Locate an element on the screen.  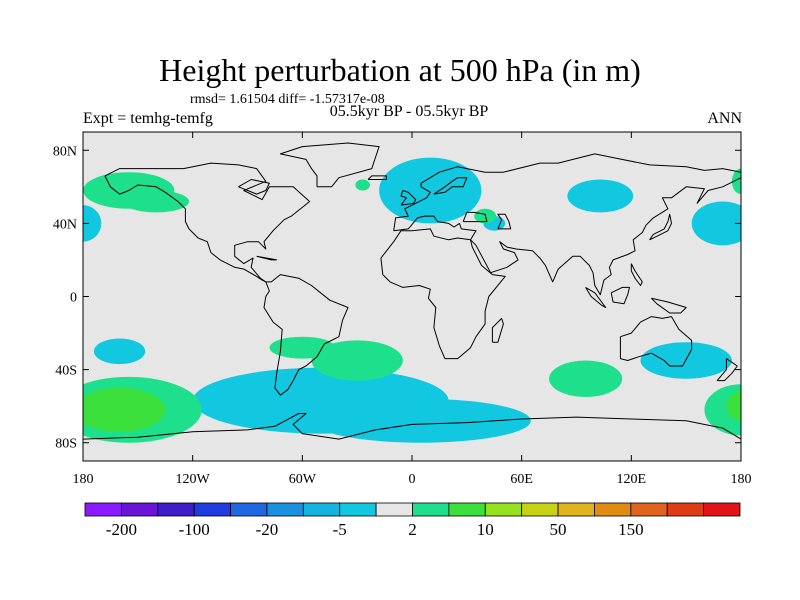
colorbar: -200 -100 -20 -5 2 10 50 150 is located at coordinates (412, 520).